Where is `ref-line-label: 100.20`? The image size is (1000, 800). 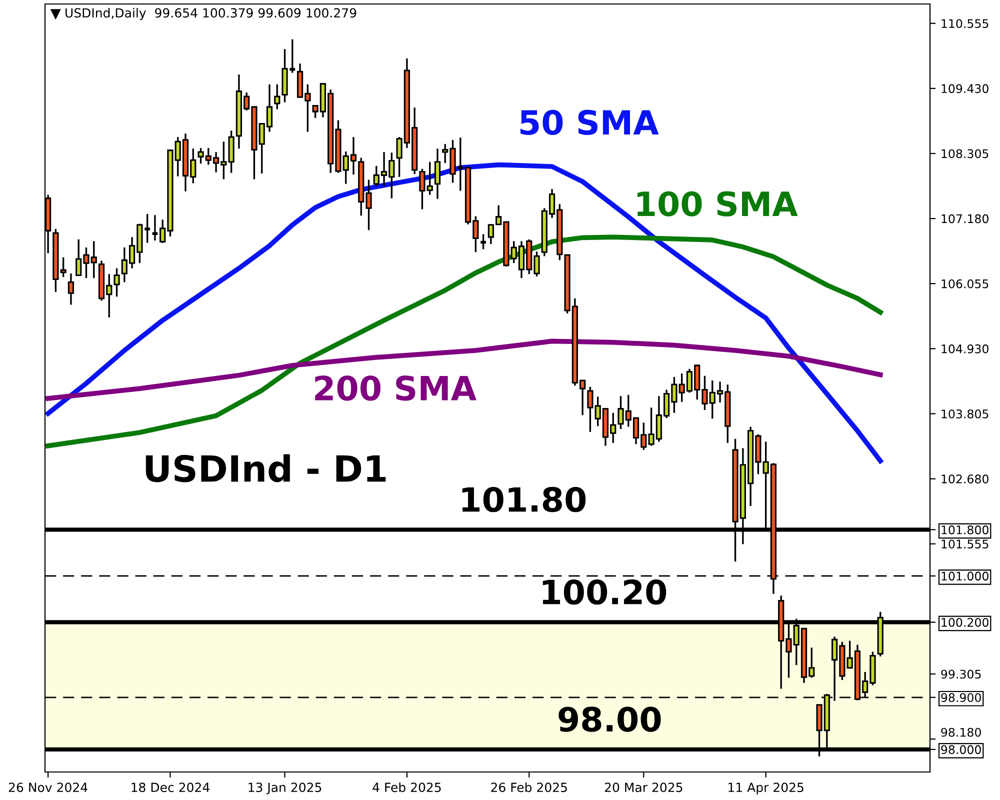
ref-line-label: 100.20 is located at coordinates (604, 592).